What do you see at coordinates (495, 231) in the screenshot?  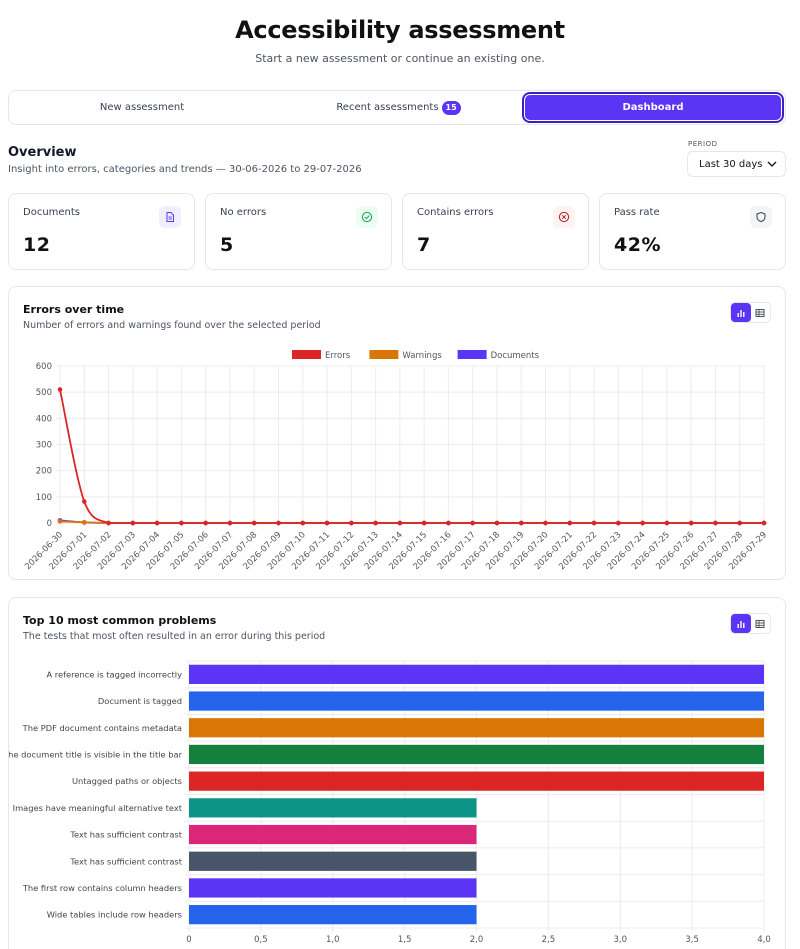 I see `stat-card-contains-errors: Contains errors 7` at bounding box center [495, 231].